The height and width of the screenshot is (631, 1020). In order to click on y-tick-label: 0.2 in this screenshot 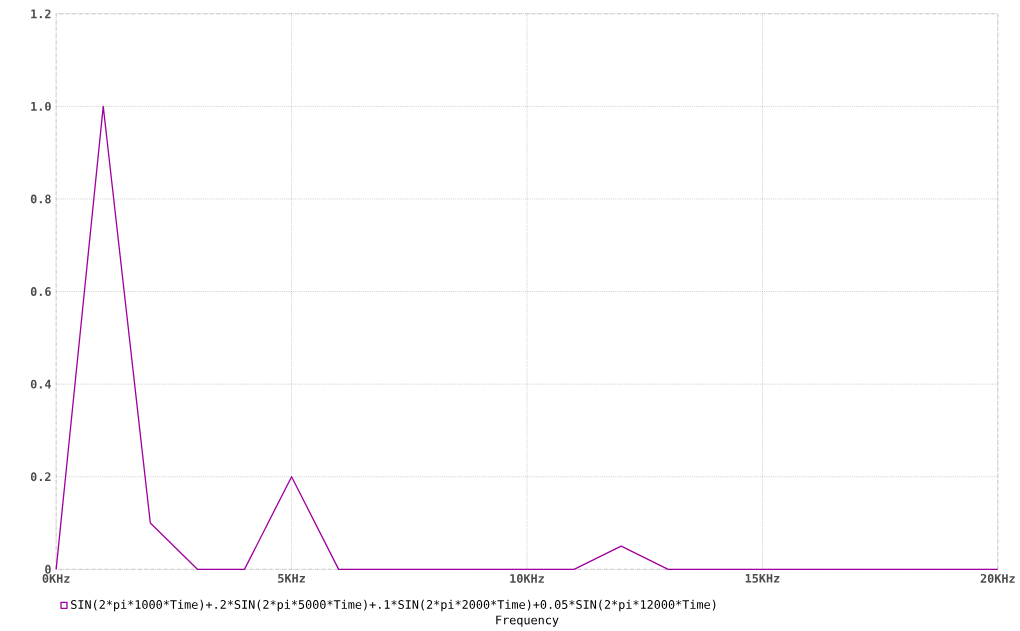, I will do `click(40, 477)`.